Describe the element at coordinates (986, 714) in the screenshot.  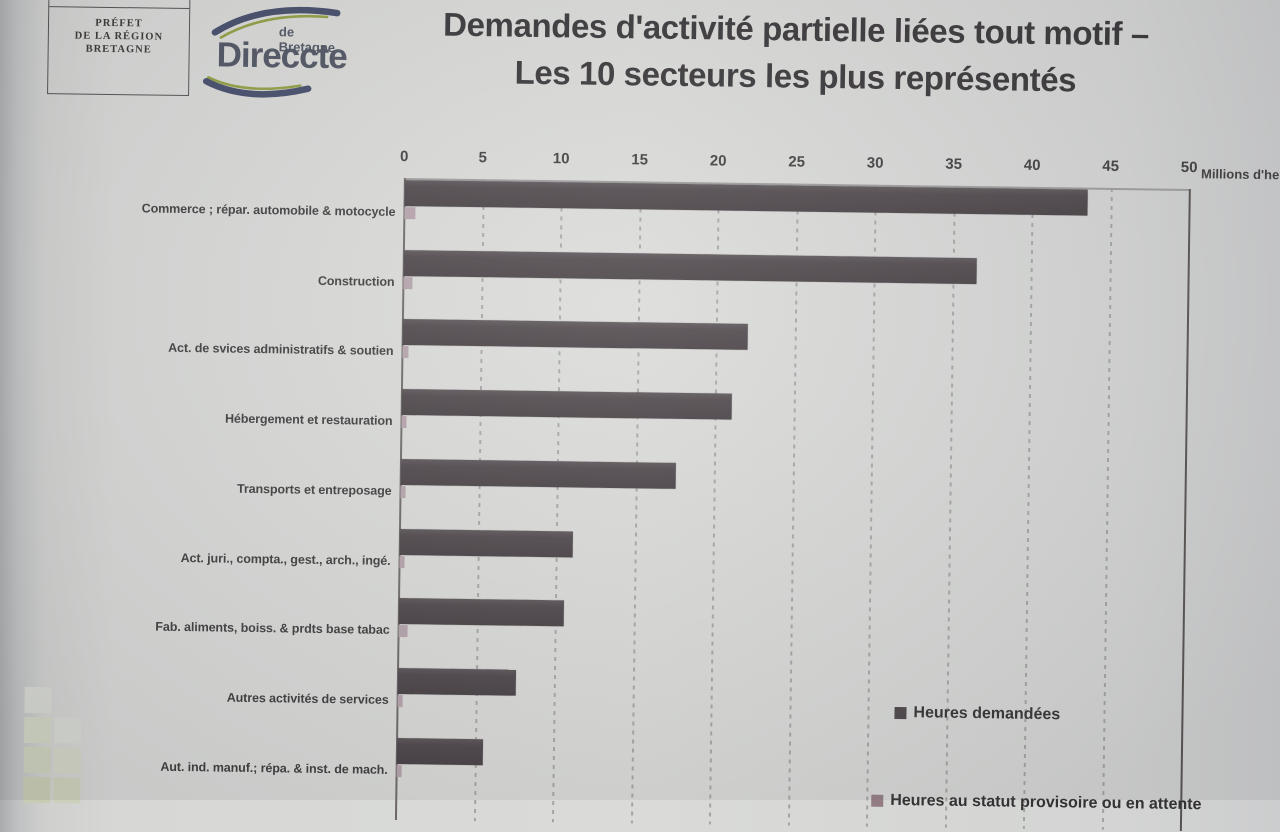
I see `legend-label: Heures demandées` at that location.